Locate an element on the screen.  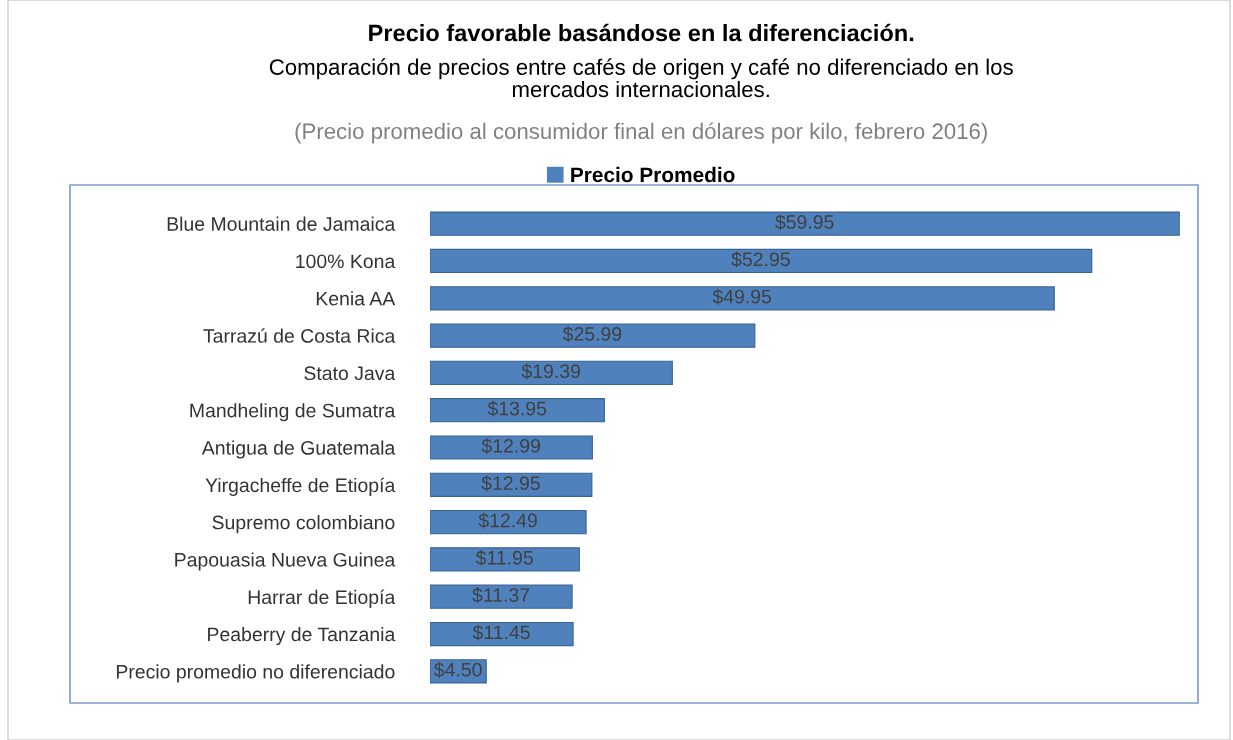
y-tick-label: Tarrazú de Costa Rica is located at coordinates (299, 335).